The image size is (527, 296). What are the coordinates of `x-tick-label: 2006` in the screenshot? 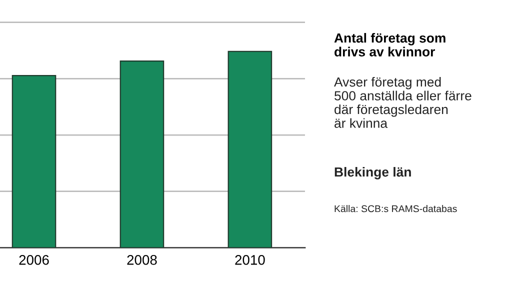 It's located at (34, 260).